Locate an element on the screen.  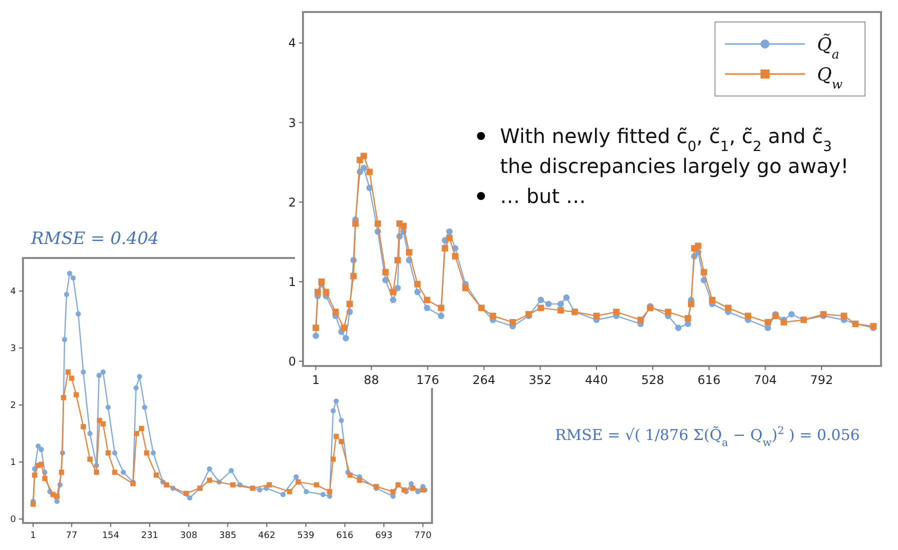
legend-label: Q̃$_{a}$ is located at coordinates (828, 47).